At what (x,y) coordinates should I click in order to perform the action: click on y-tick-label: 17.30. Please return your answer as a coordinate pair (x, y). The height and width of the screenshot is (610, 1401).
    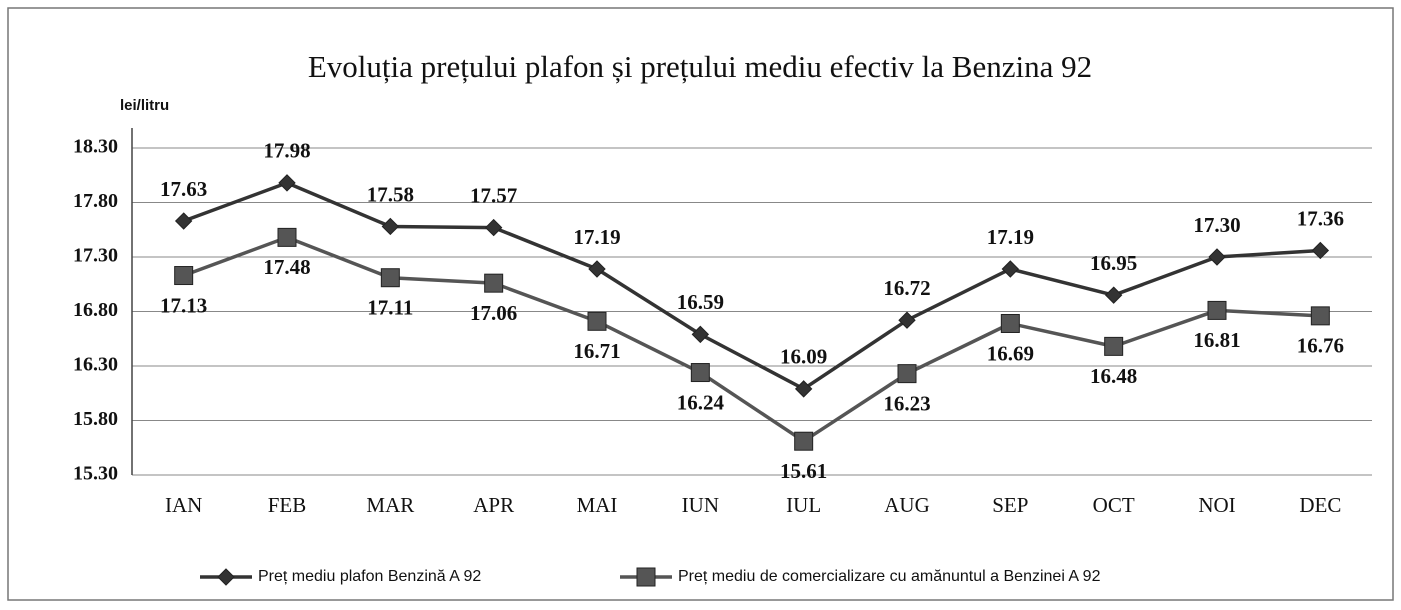
    Looking at the image, I should click on (95, 256).